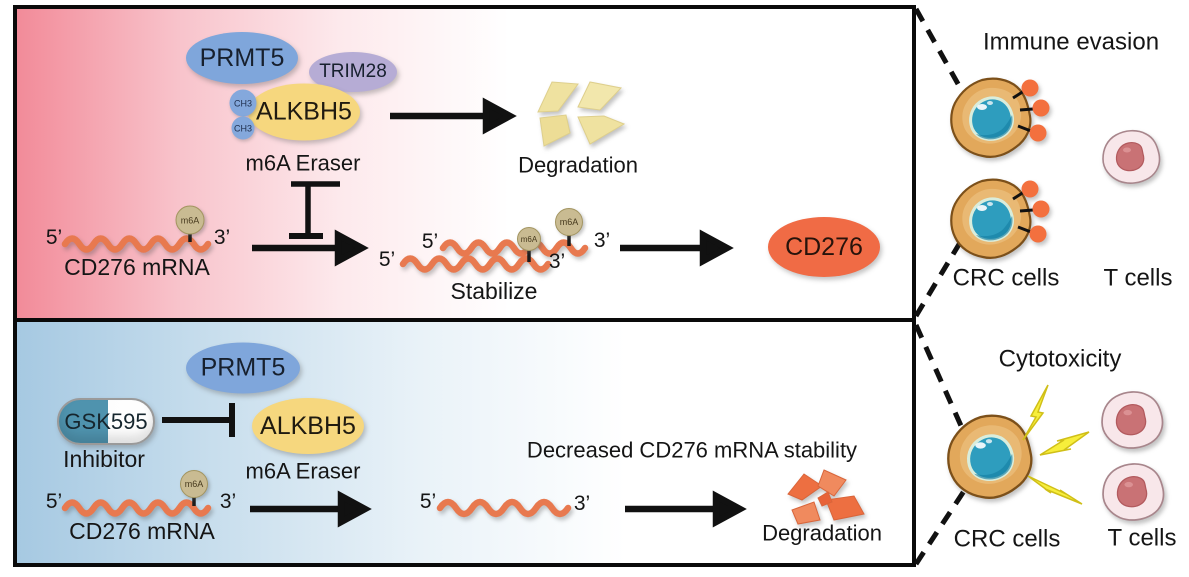 This screenshot has width=1189, height=577. Describe the element at coordinates (692, 450) in the screenshot. I see `decreased-stability-caption: Decreased CD276 mRNA stability` at that location.